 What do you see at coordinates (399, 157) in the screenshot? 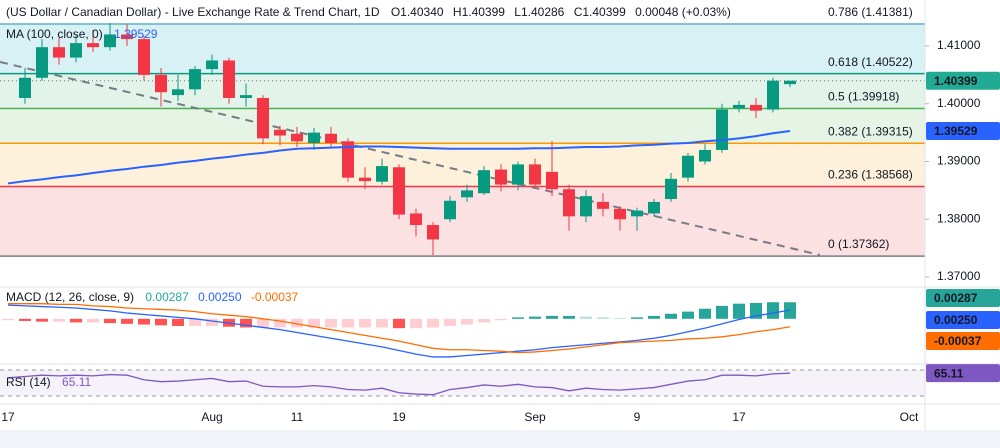
I see `ma-line` at bounding box center [399, 157].